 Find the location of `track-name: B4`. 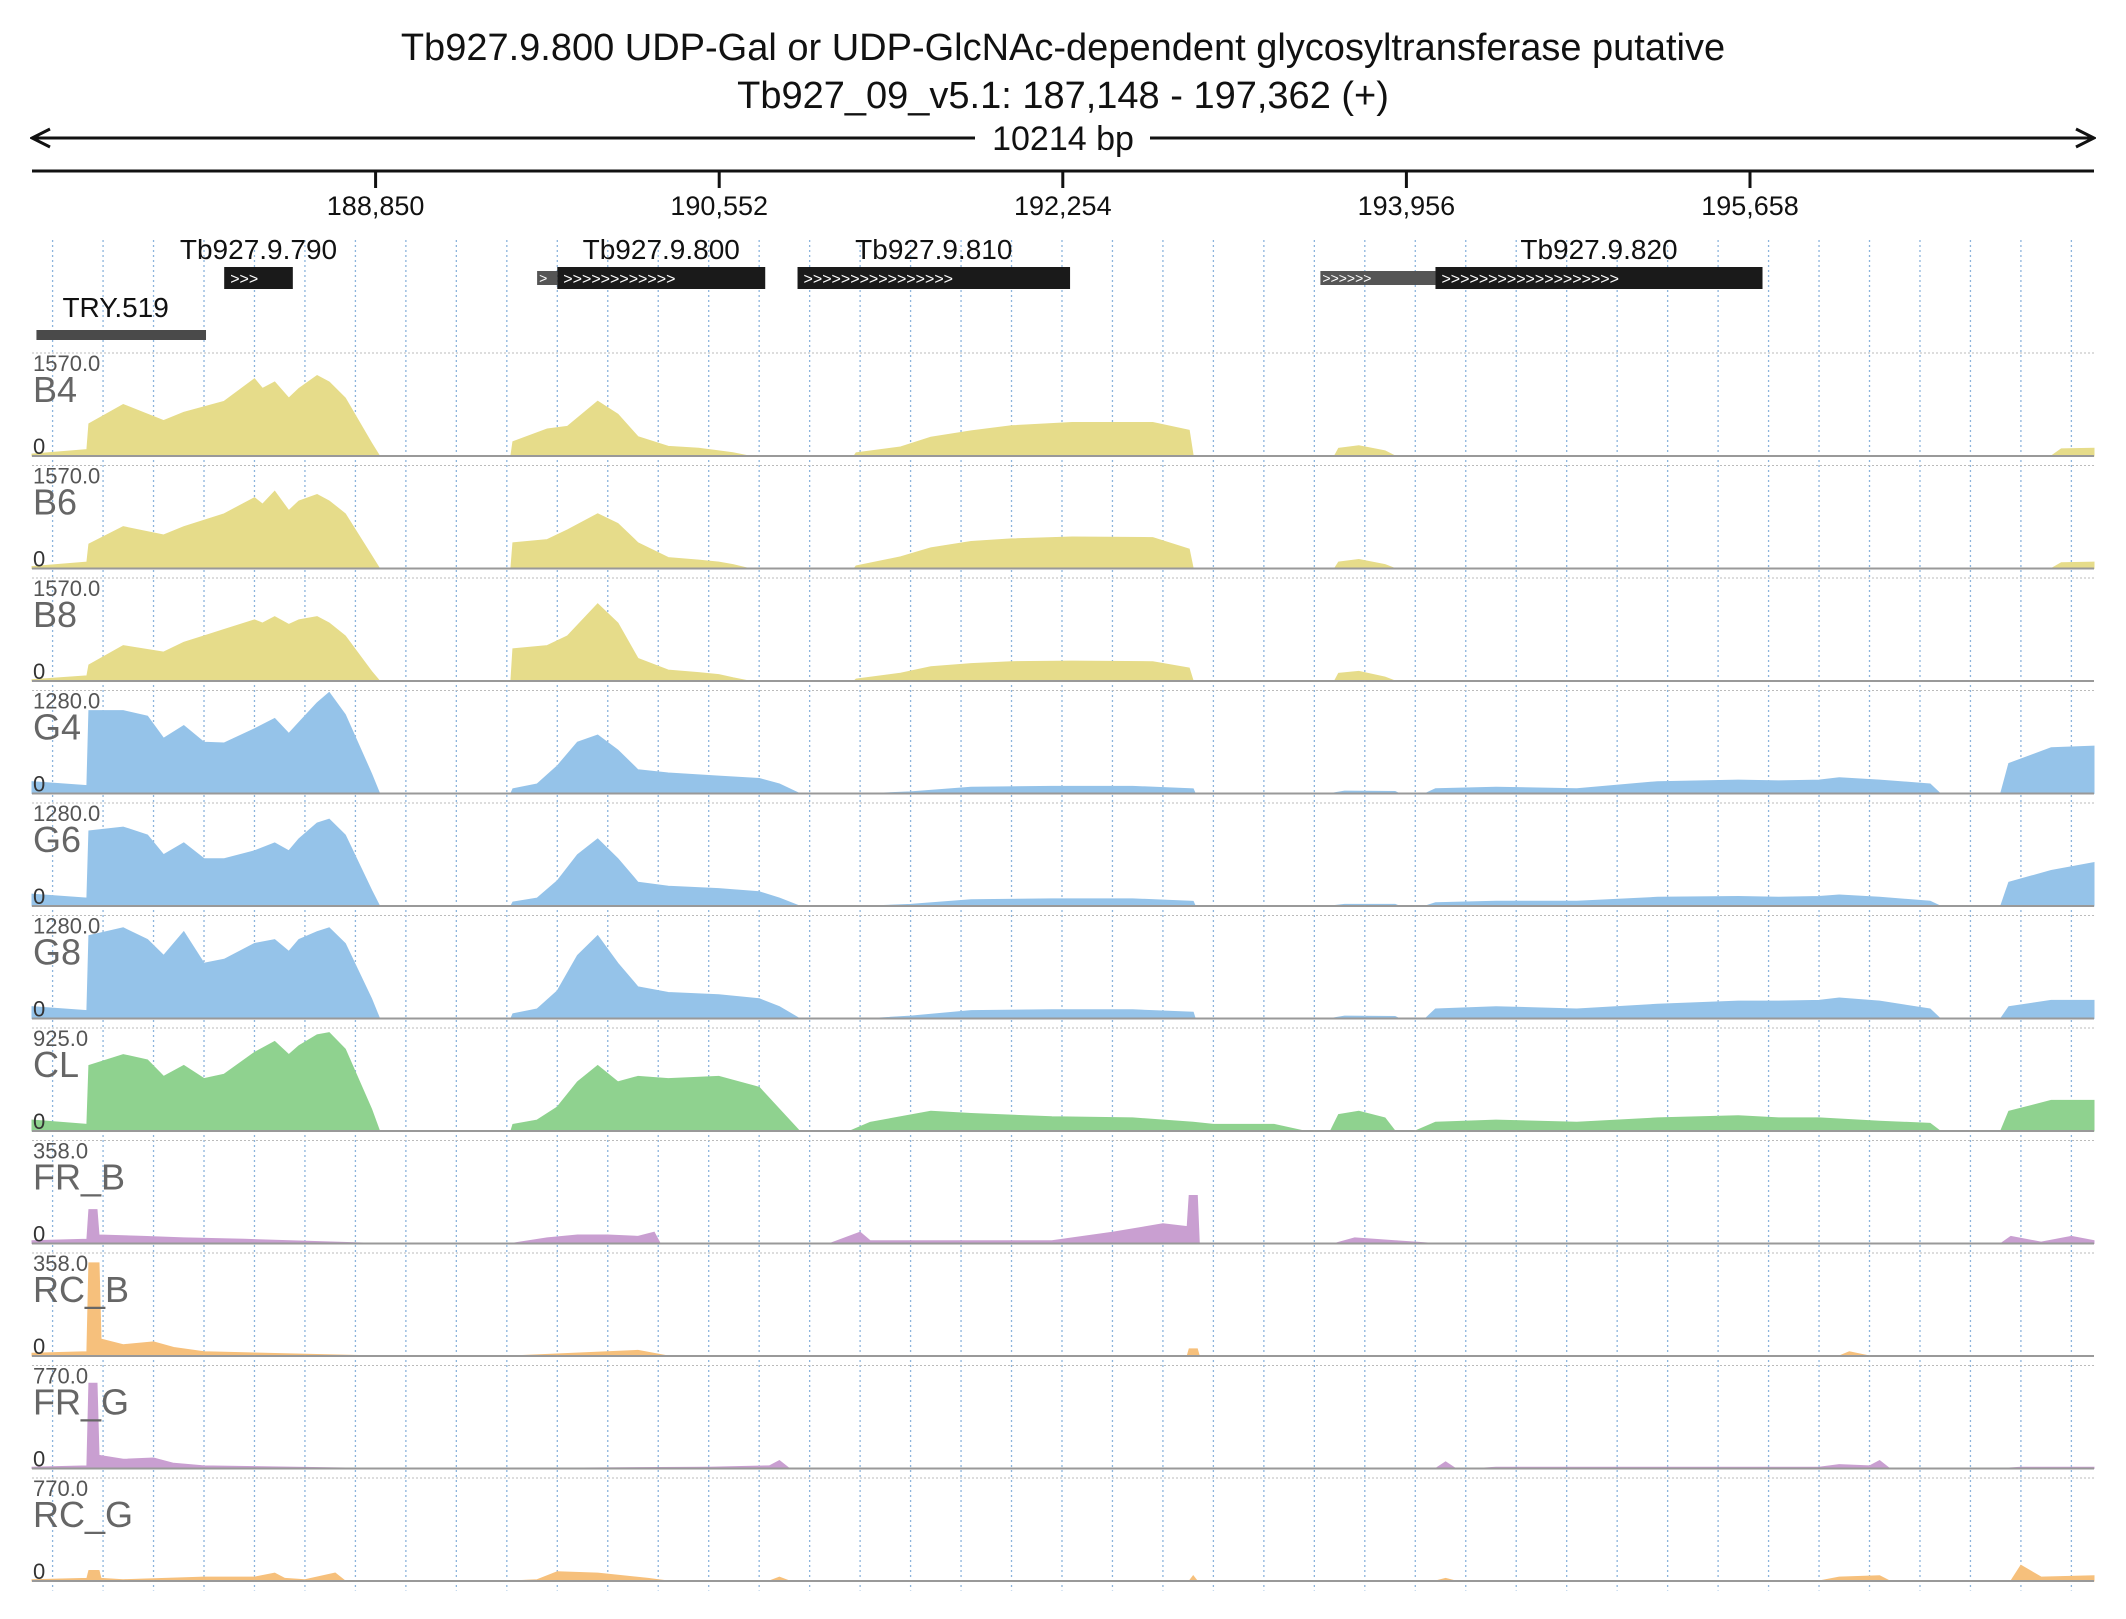

track-name: B4 is located at coordinates (55, 389).